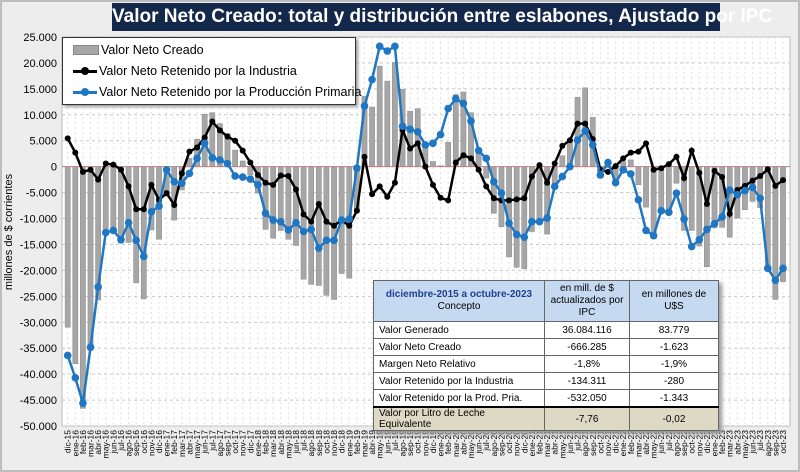 The width and height of the screenshot is (800, 472). What do you see at coordinates (524, 441) in the screenshot?
I see `x-tick-label: dic-20` at bounding box center [524, 441].